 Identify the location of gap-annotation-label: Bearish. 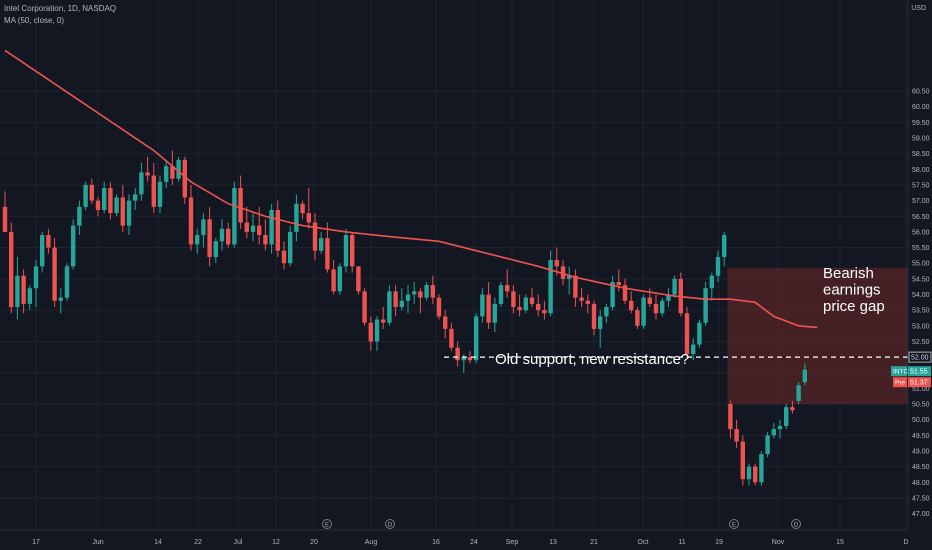
(848, 273).